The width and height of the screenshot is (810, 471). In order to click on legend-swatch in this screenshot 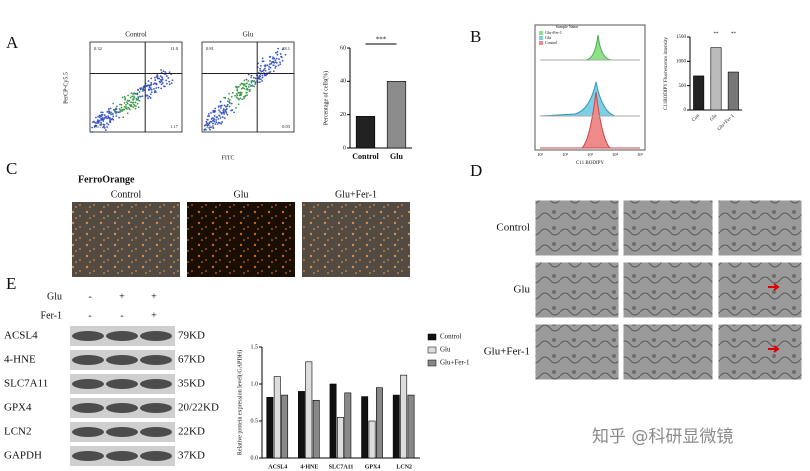, I will do `click(432, 350)`.